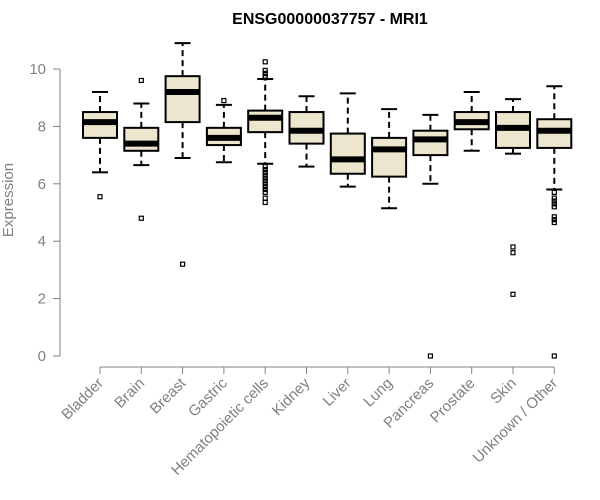  I want to click on box-hematopoietic-cells, so click(265, 132).